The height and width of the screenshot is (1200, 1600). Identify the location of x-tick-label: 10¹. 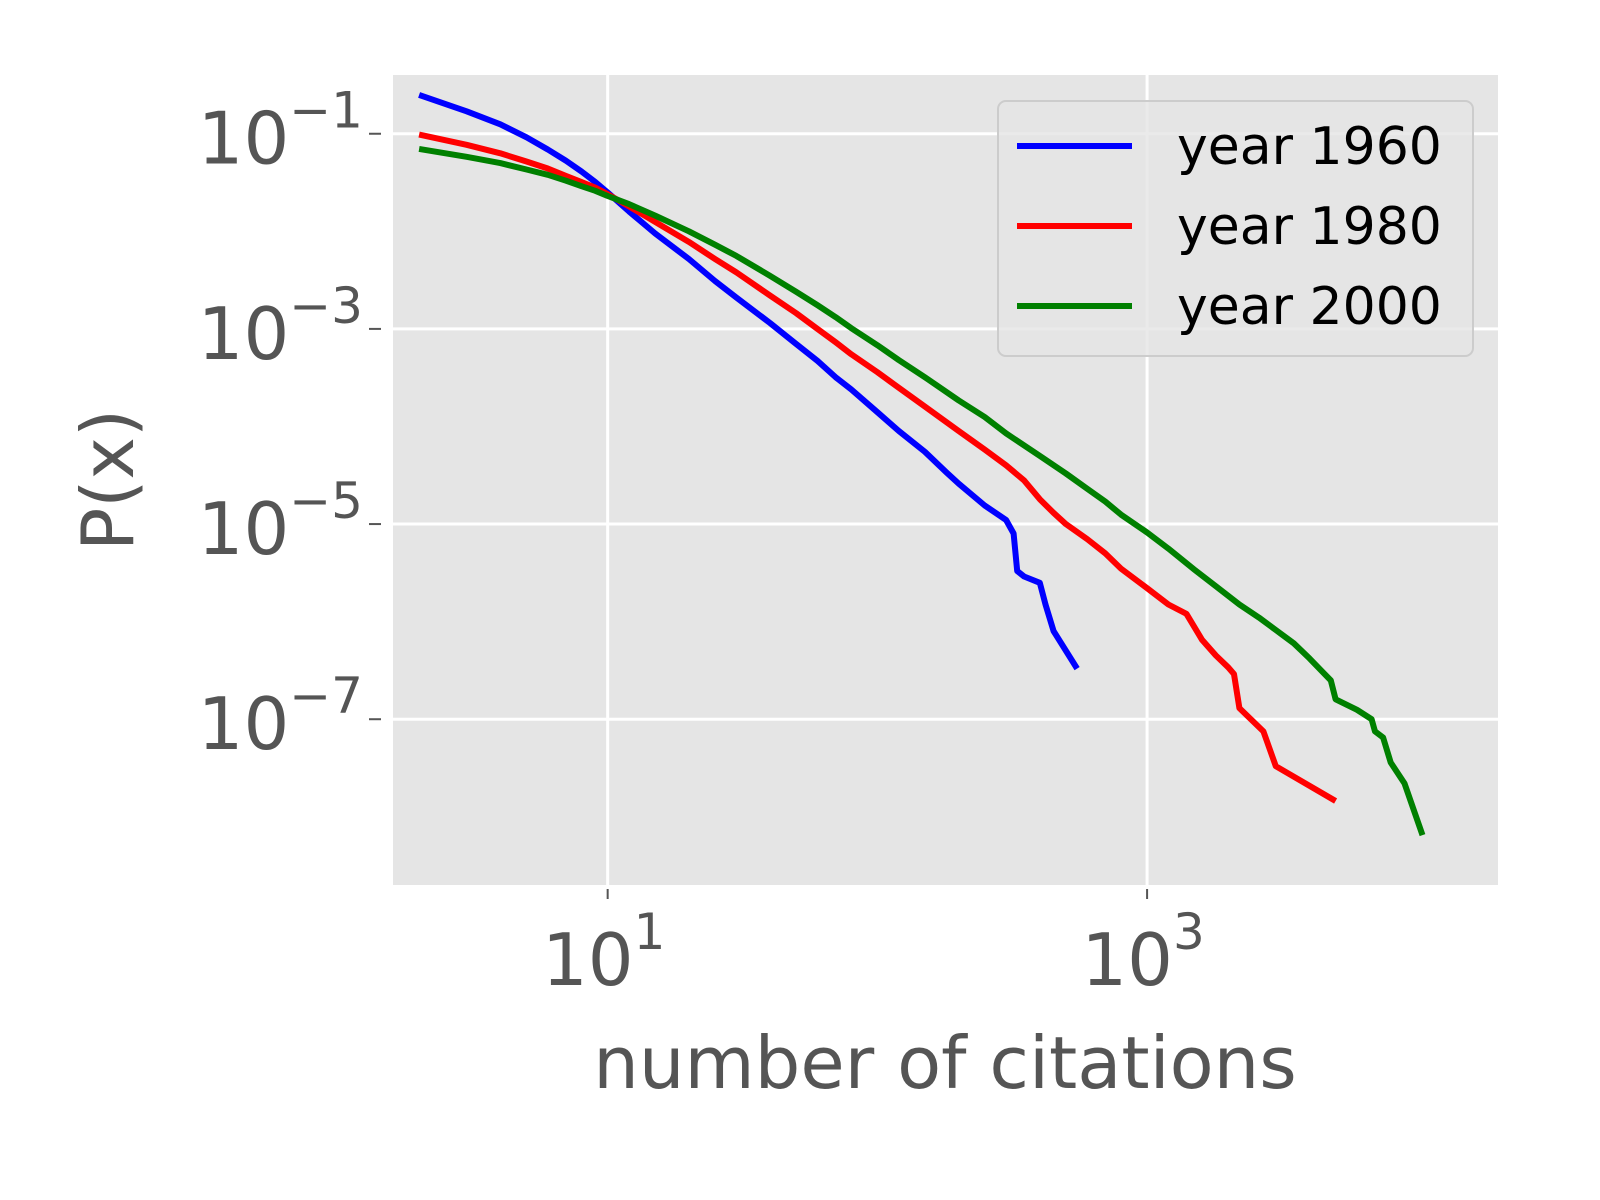
(603, 952).